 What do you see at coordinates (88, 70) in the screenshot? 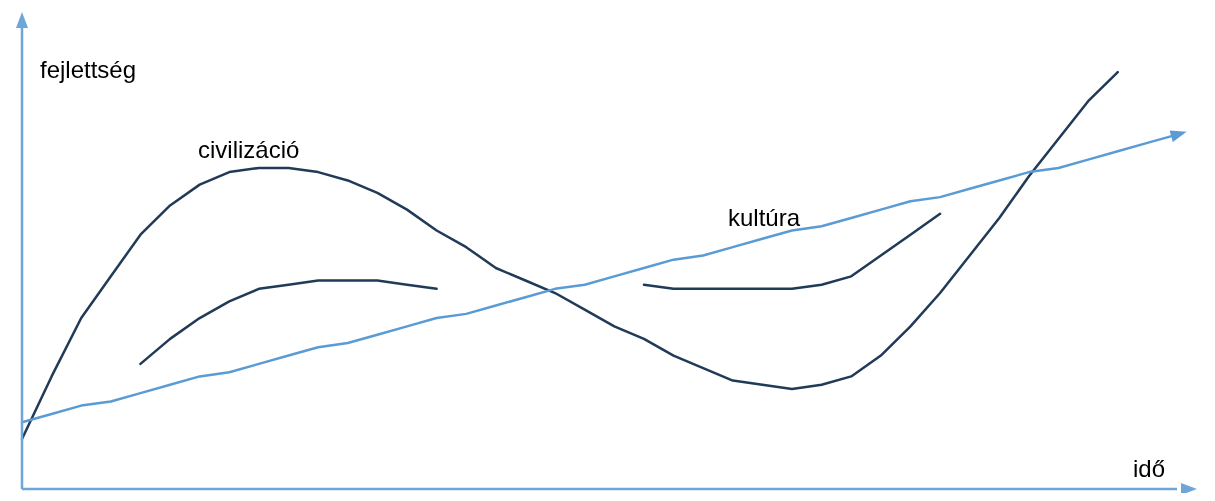
I see `y-axis-title: fejlettség` at bounding box center [88, 70].